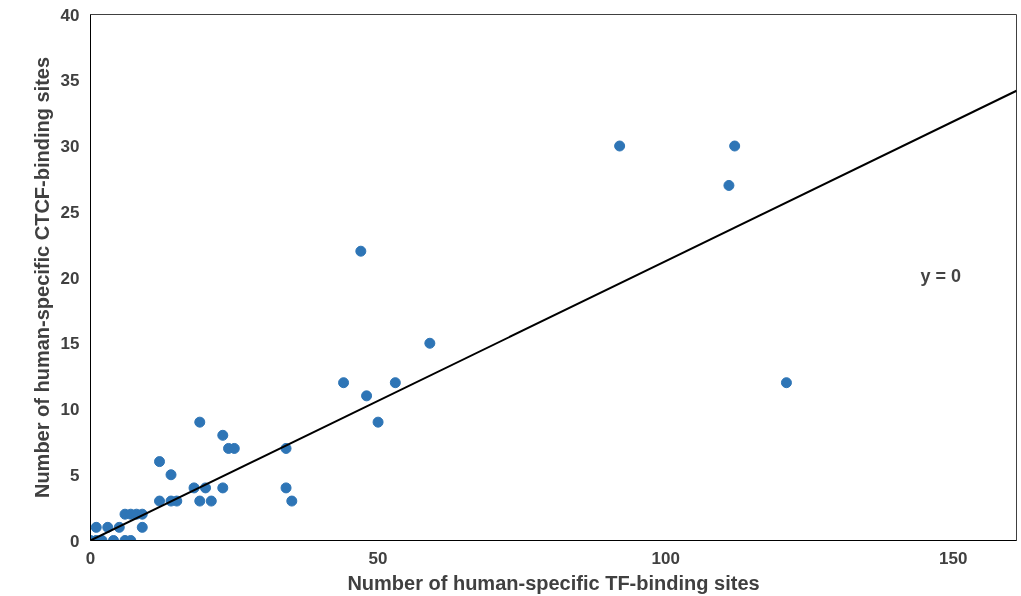  What do you see at coordinates (70, 409) in the screenshot?
I see `y-tick-label: 10` at bounding box center [70, 409].